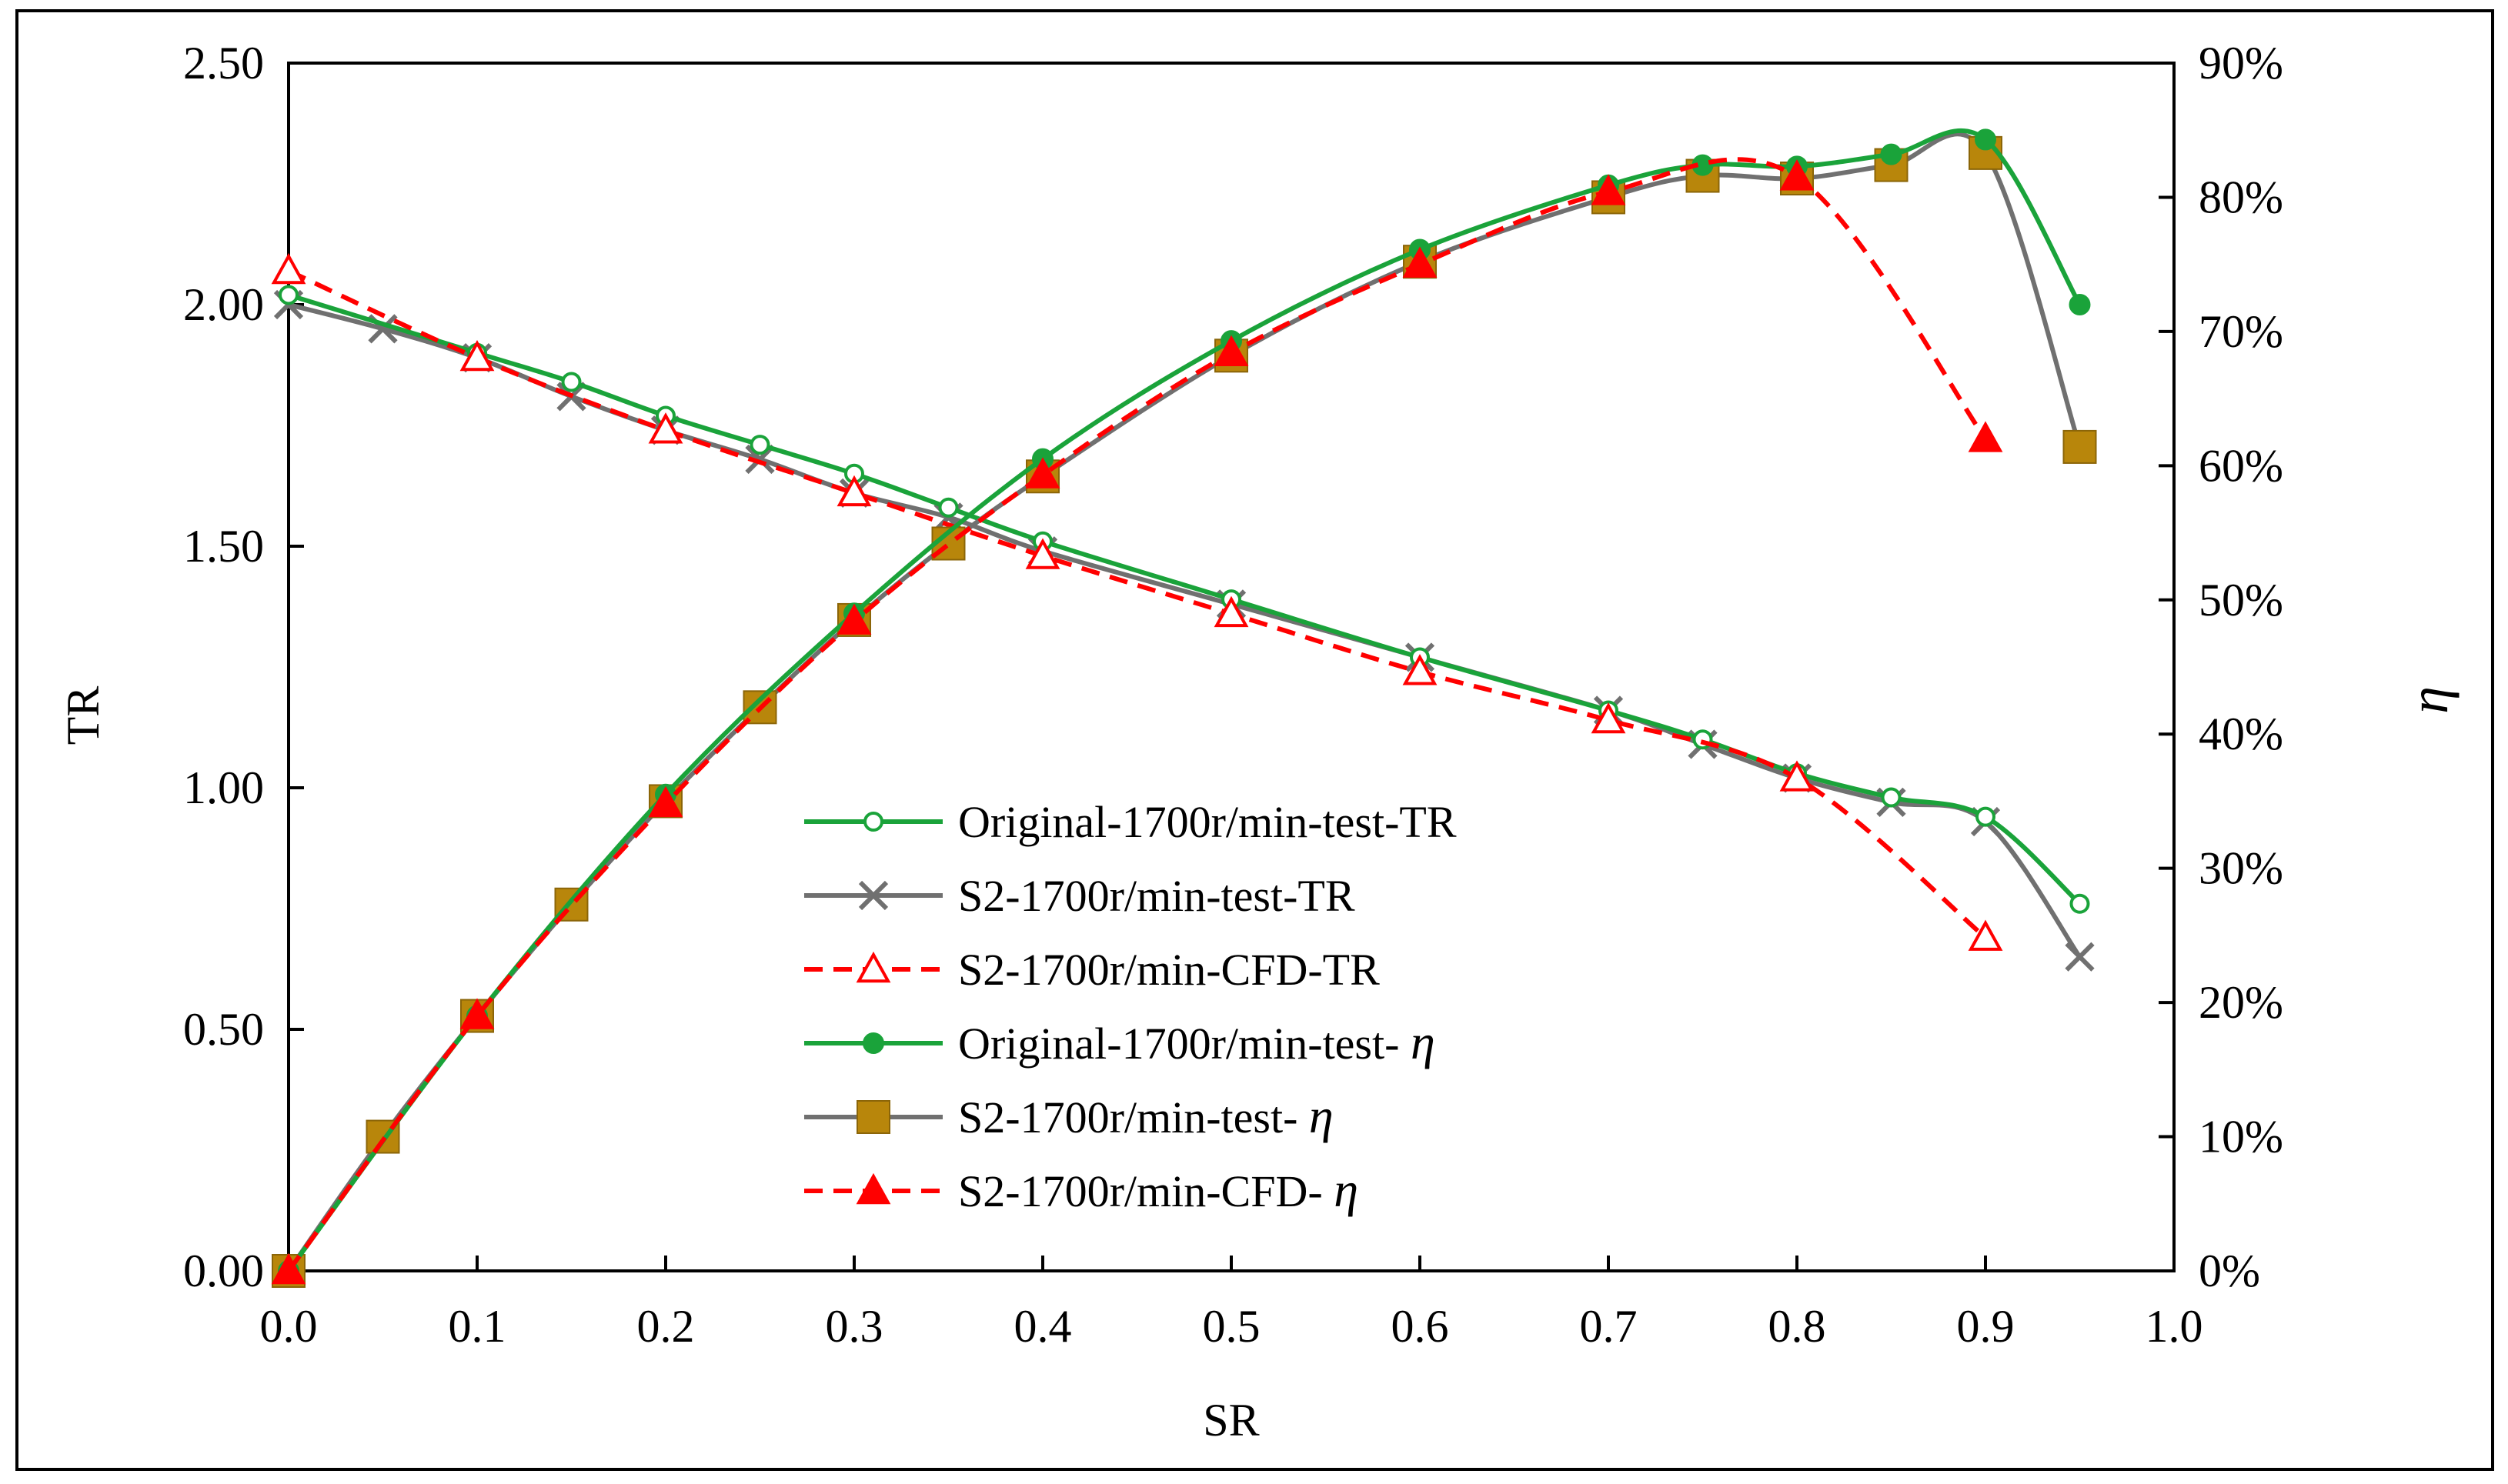 This screenshot has height=1484, width=2508. What do you see at coordinates (477, 1326) in the screenshot?
I see `x-tick-label: 0.1` at bounding box center [477, 1326].